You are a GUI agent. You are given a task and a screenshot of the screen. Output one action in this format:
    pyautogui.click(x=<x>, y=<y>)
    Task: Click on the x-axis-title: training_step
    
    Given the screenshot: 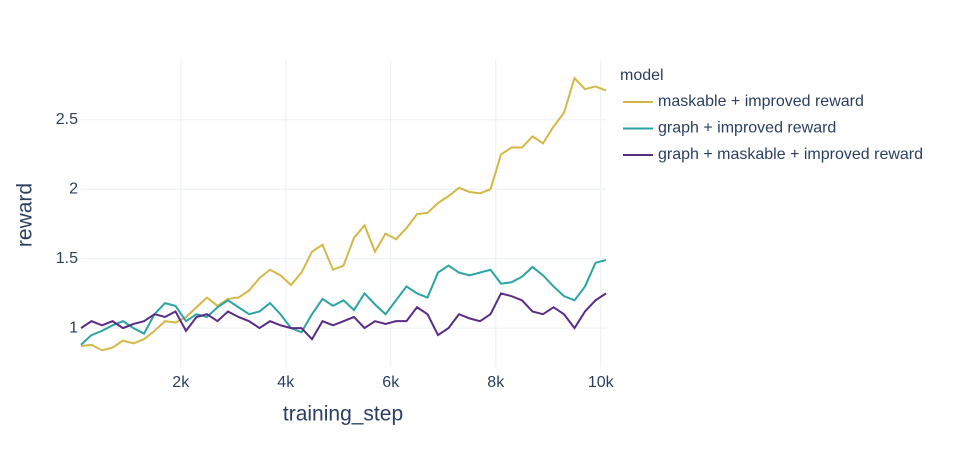 What is the action you would take?
    pyautogui.click(x=343, y=414)
    